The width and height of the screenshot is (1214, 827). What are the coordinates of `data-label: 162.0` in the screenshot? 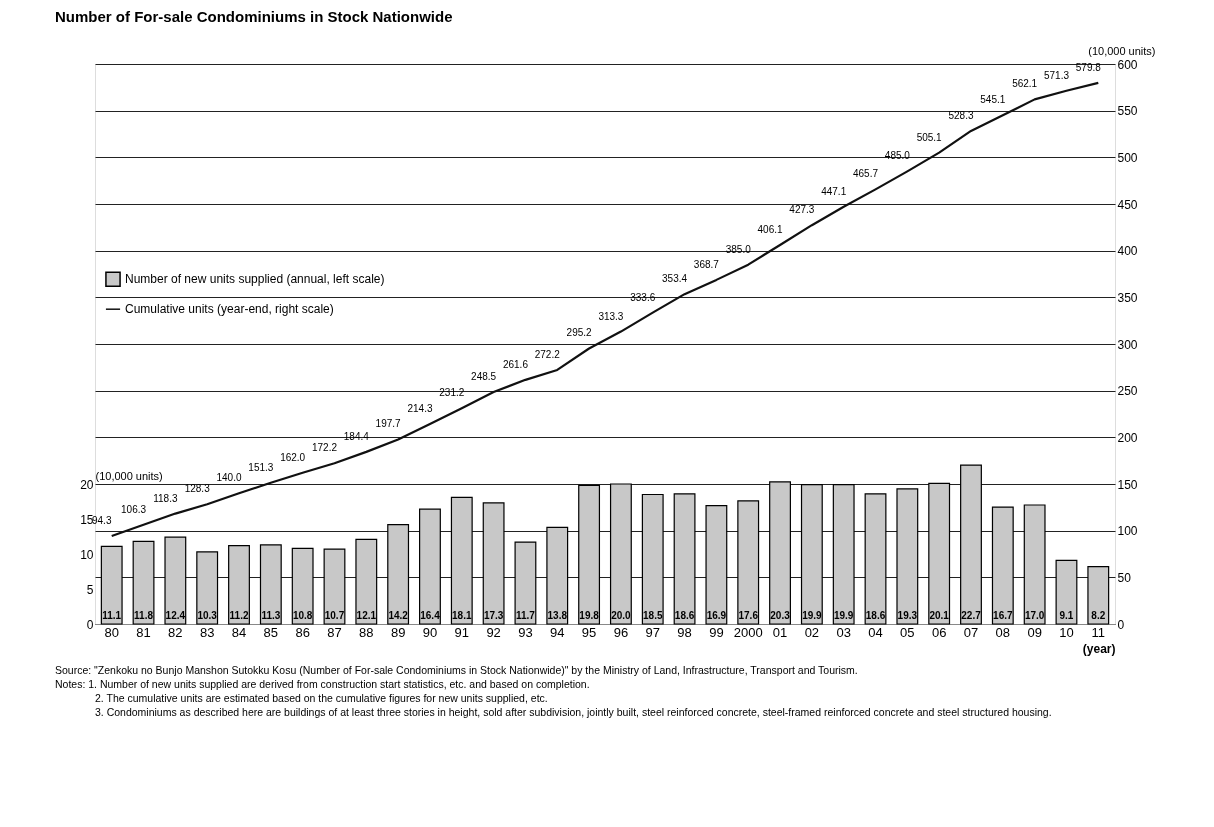 It's located at (293, 457).